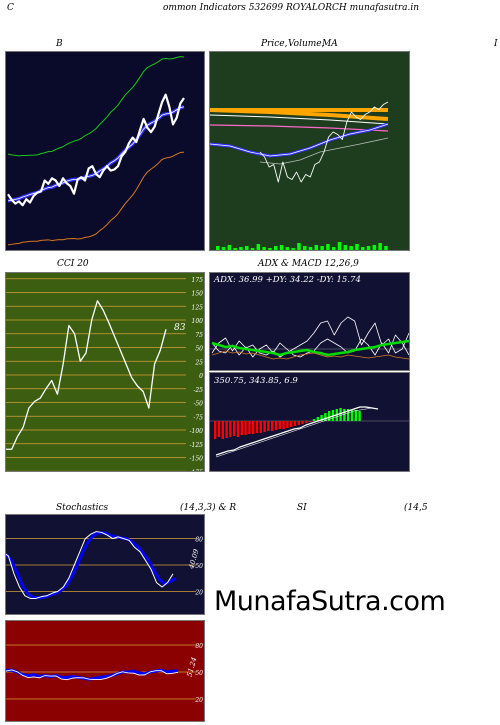 The height and width of the screenshot is (725, 500). I want to click on price-chart, so click(309, 151).